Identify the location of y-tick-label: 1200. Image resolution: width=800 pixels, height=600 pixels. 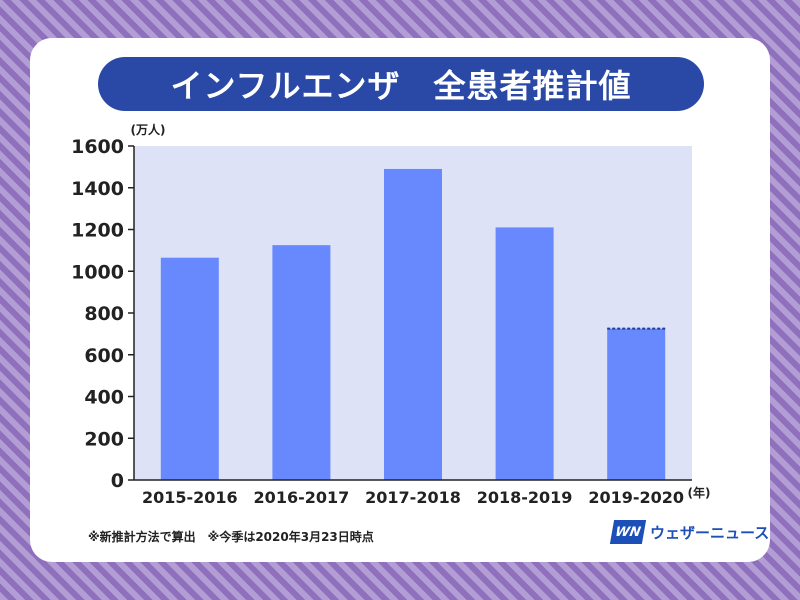
(97, 231).